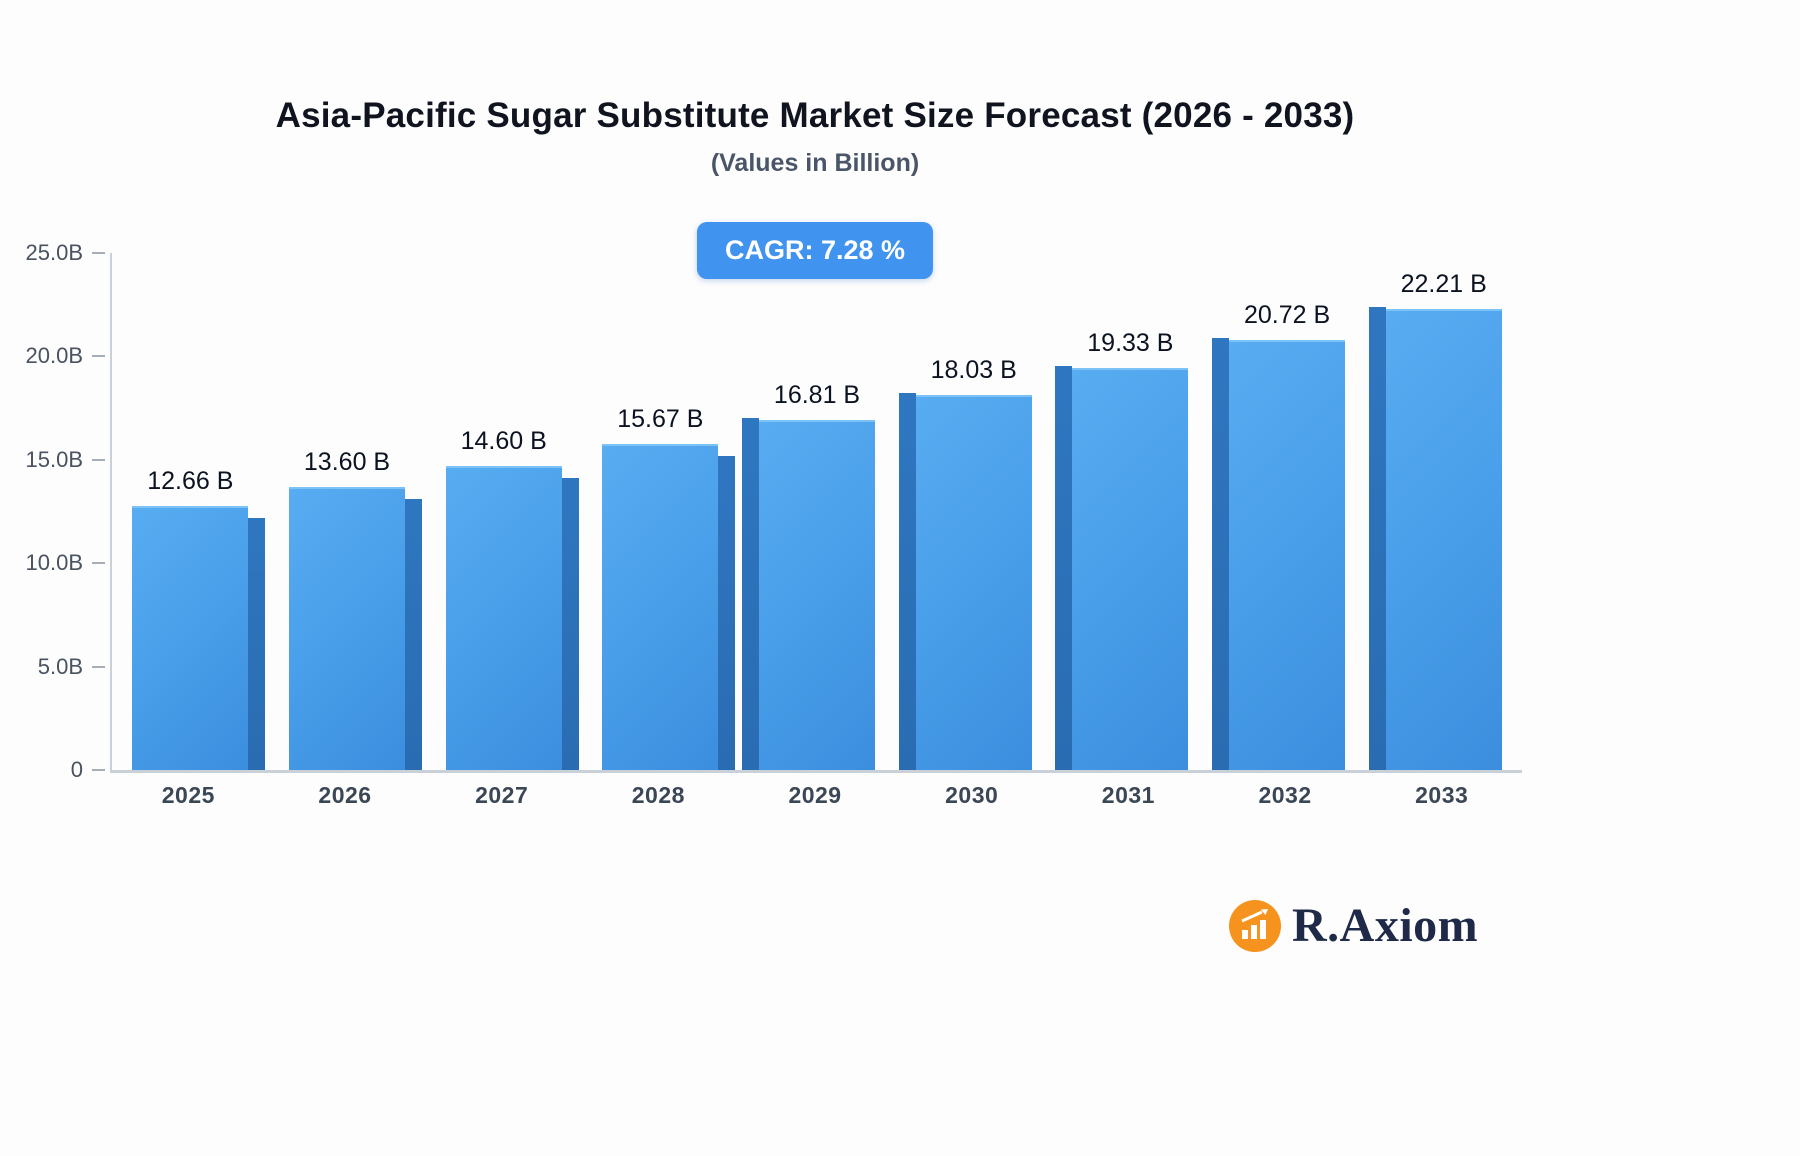 This screenshot has width=1800, height=1156. I want to click on y-axis-tick-label: 15.0B, so click(54, 459).